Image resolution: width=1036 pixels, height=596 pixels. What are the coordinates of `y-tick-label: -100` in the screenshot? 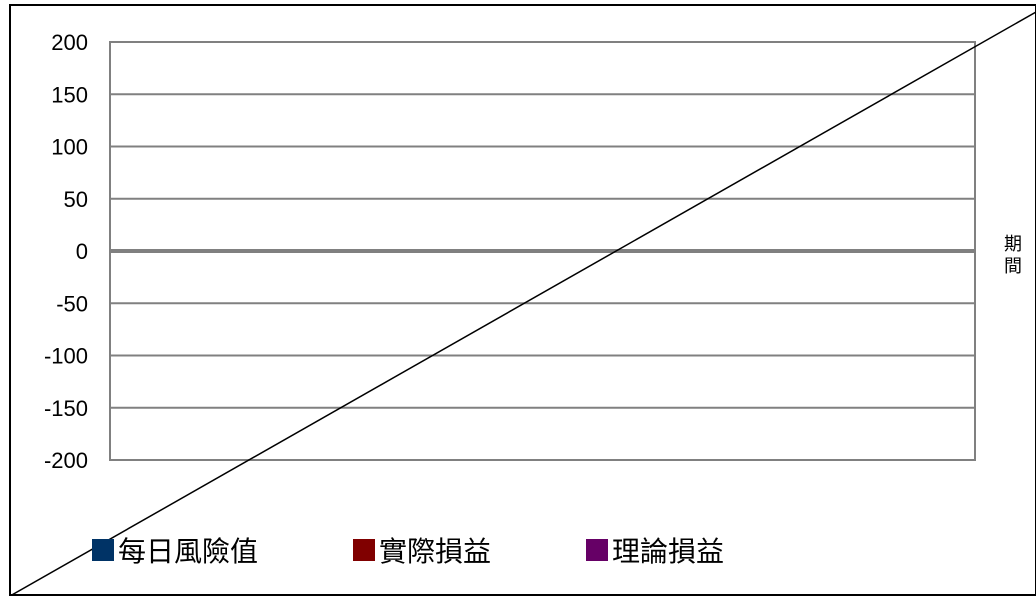 It's located at (66, 356).